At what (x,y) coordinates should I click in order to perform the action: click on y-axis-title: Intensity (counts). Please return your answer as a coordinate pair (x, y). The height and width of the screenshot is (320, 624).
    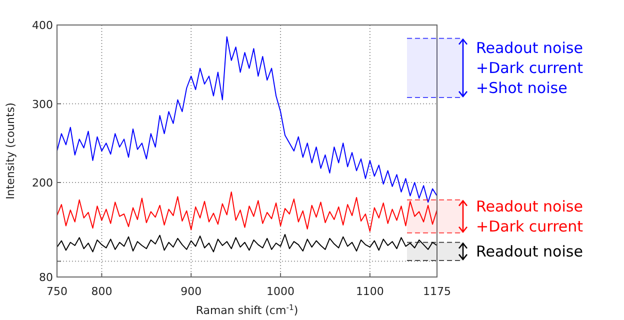
    Looking at the image, I should click on (10, 151).